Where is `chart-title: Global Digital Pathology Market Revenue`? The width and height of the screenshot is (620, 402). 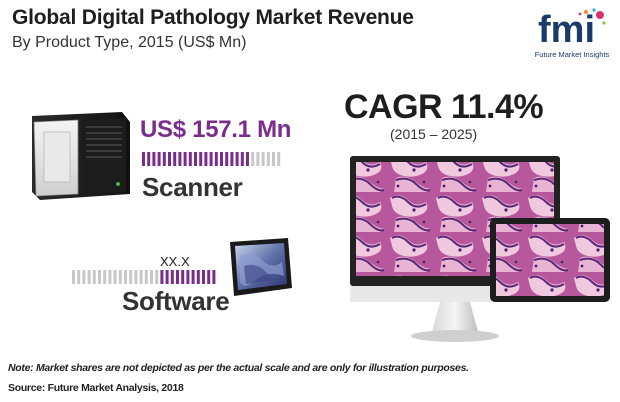 chart-title: Global Digital Pathology Market Revenue is located at coordinates (213, 17).